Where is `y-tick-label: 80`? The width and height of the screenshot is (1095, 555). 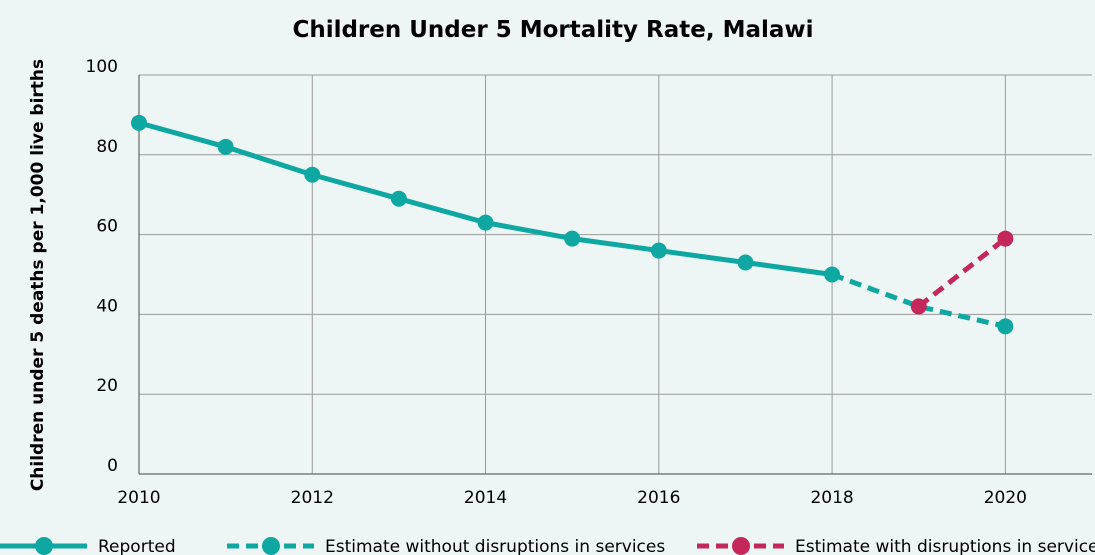
y-tick-label: 80 is located at coordinates (107, 147).